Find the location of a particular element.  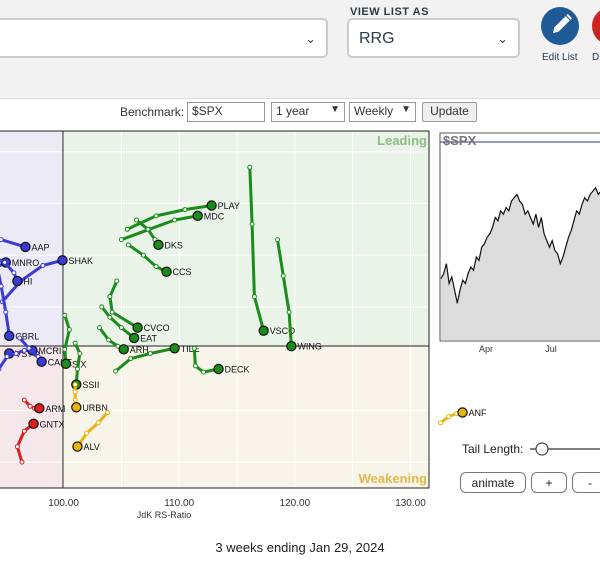

update-label: Update is located at coordinates (449, 111).